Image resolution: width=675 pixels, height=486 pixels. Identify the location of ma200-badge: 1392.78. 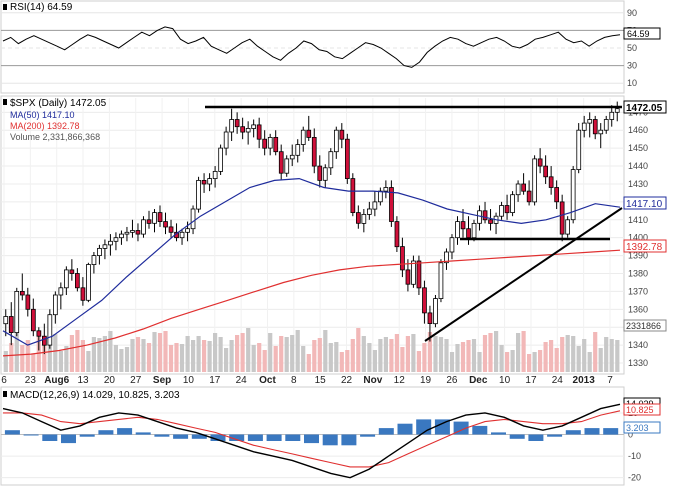
(645, 246).